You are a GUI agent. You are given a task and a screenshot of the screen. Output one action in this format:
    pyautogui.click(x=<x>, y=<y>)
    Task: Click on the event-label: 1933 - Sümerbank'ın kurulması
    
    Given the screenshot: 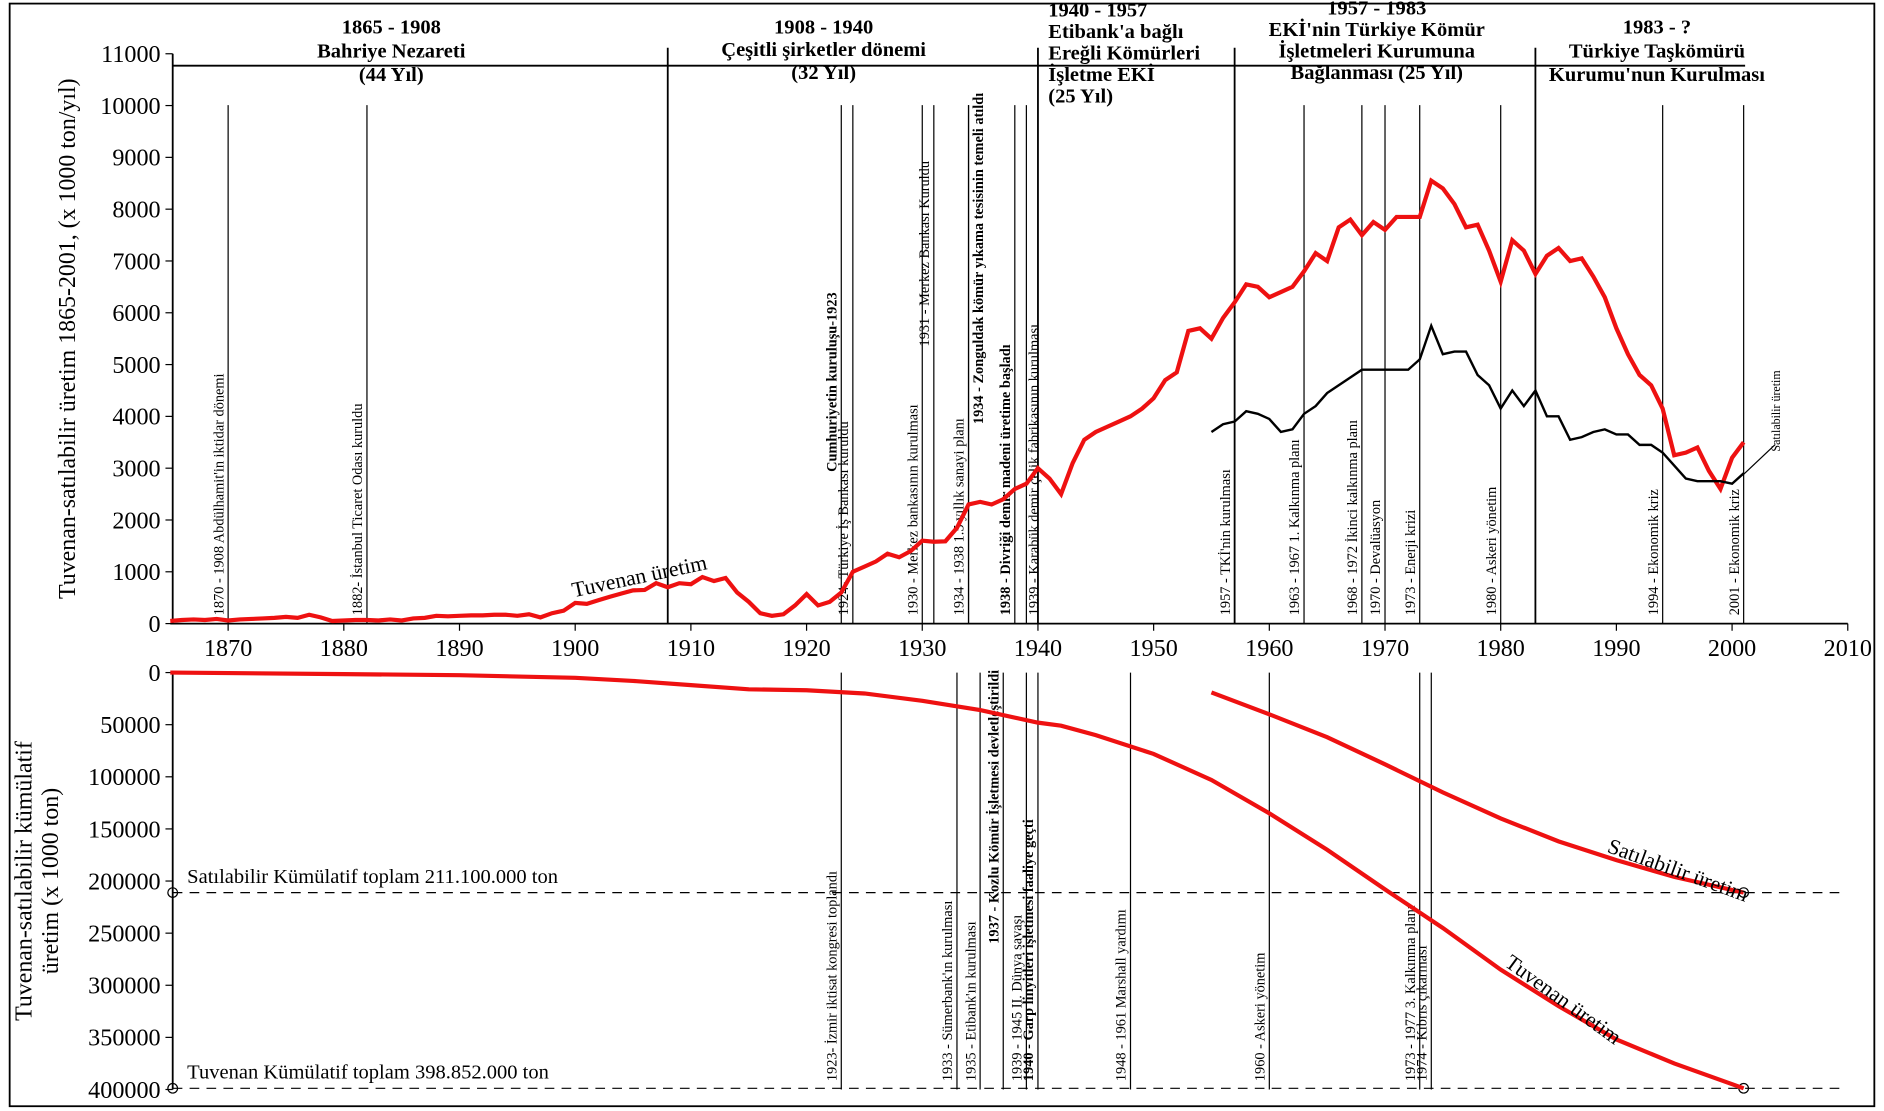 What is the action you would take?
    pyautogui.click(x=948, y=991)
    